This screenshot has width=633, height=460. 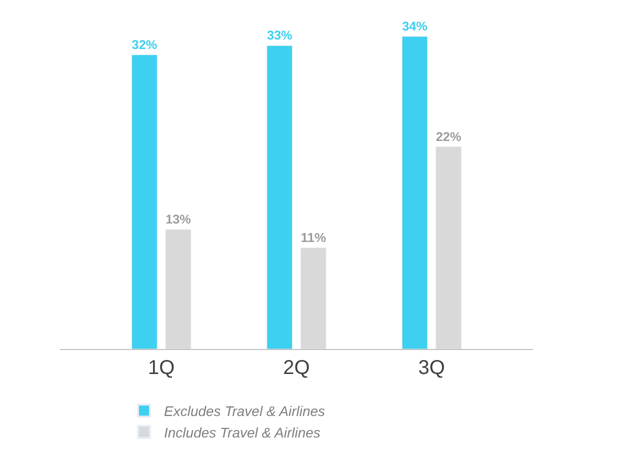 What do you see at coordinates (178, 219) in the screenshot?
I see `data-label: 13%` at bounding box center [178, 219].